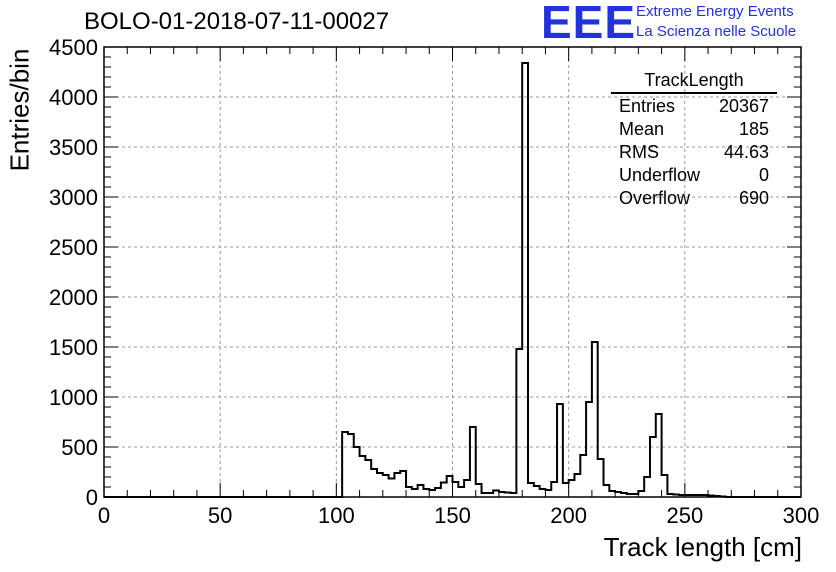  Describe the element at coordinates (743, 106) in the screenshot. I see `stat-value: 20367` at that location.